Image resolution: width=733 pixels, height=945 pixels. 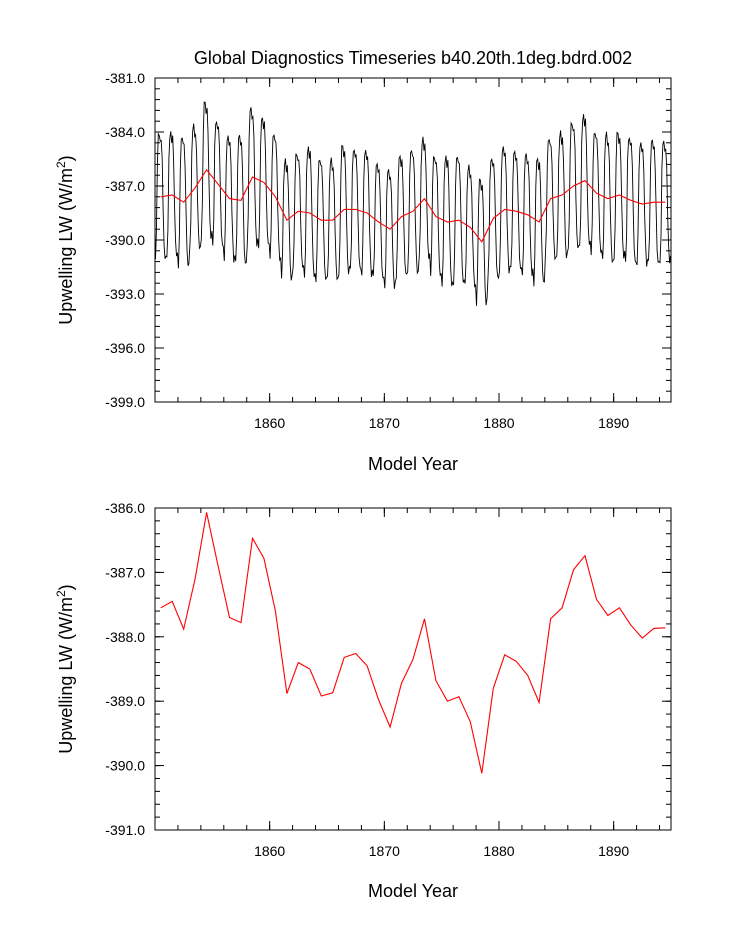 What do you see at coordinates (125, 830) in the screenshot?
I see `y-tick-label: -391.0` at bounding box center [125, 830].